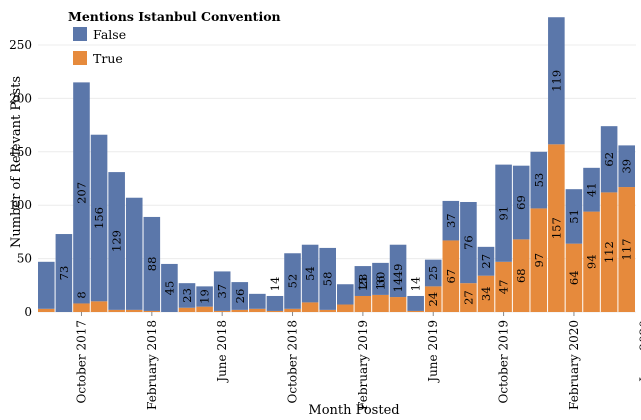 This screenshot has width=641, height=420. Describe the element at coordinates (293, 361) in the screenshot. I see `x-tick-label: October 2018` at that location.